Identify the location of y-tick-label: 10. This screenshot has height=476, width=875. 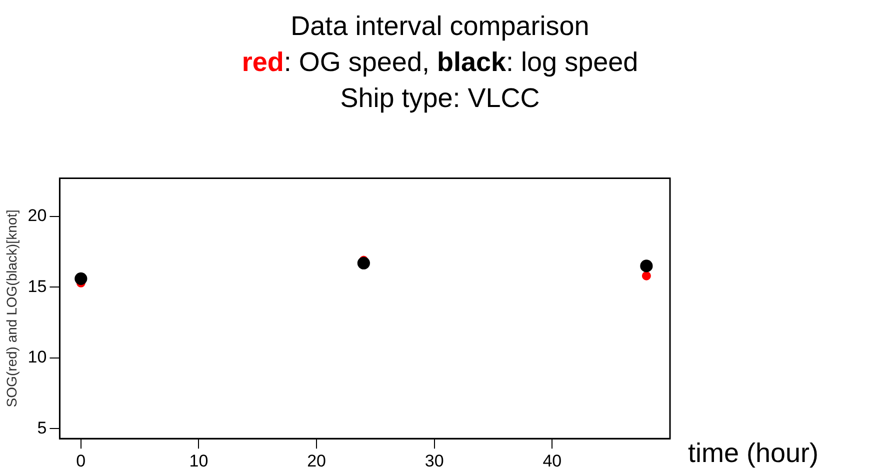
(37, 357).